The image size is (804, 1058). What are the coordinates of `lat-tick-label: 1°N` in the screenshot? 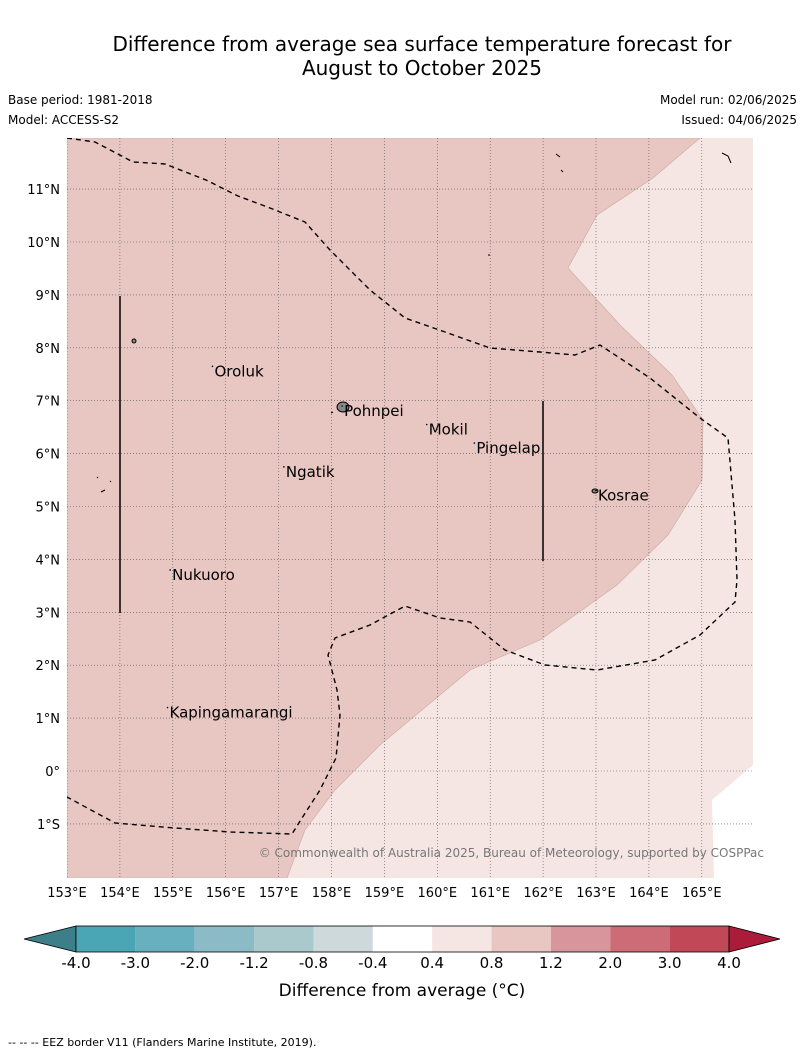 It's located at (48, 719).